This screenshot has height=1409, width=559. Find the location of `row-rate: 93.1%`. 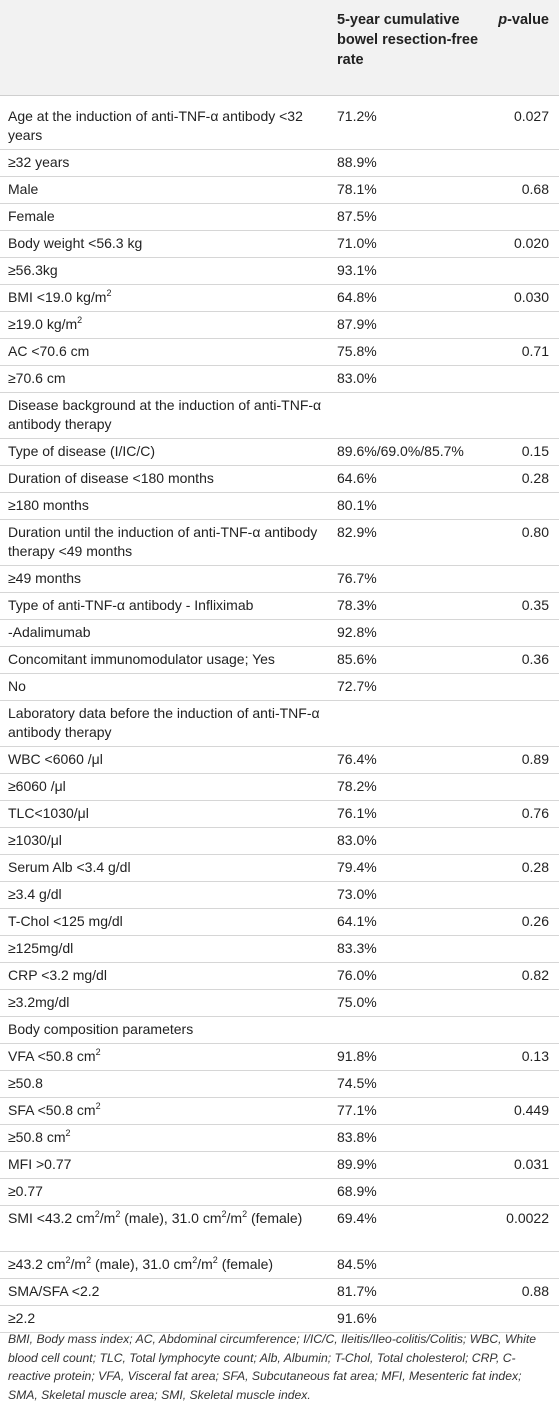

row-rate: 93.1% is located at coordinates (357, 270).